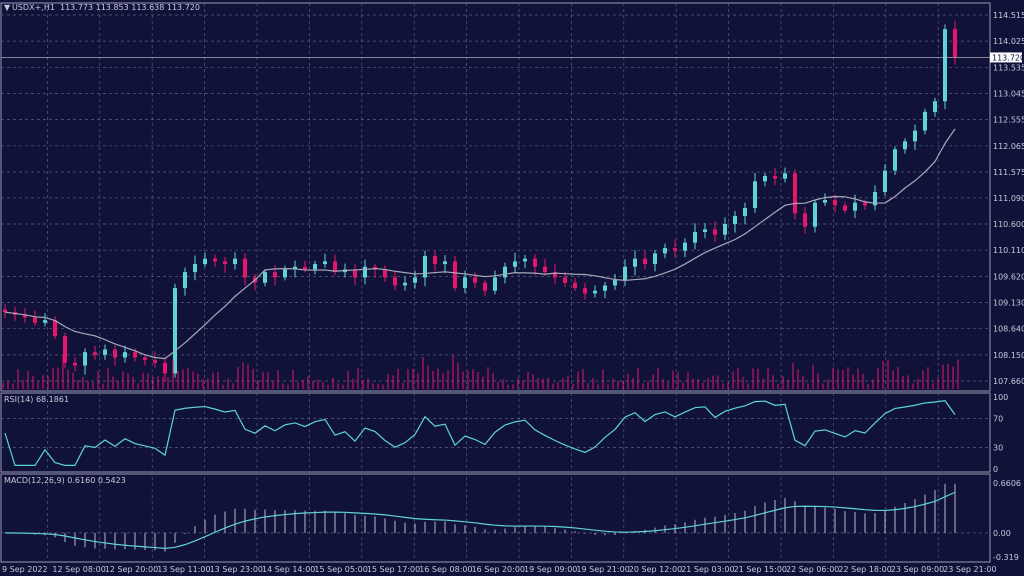 The width and height of the screenshot is (1024, 576). What do you see at coordinates (288, 569) in the screenshot?
I see `time-tick-label: 14 Sep 14:00` at bounding box center [288, 569].